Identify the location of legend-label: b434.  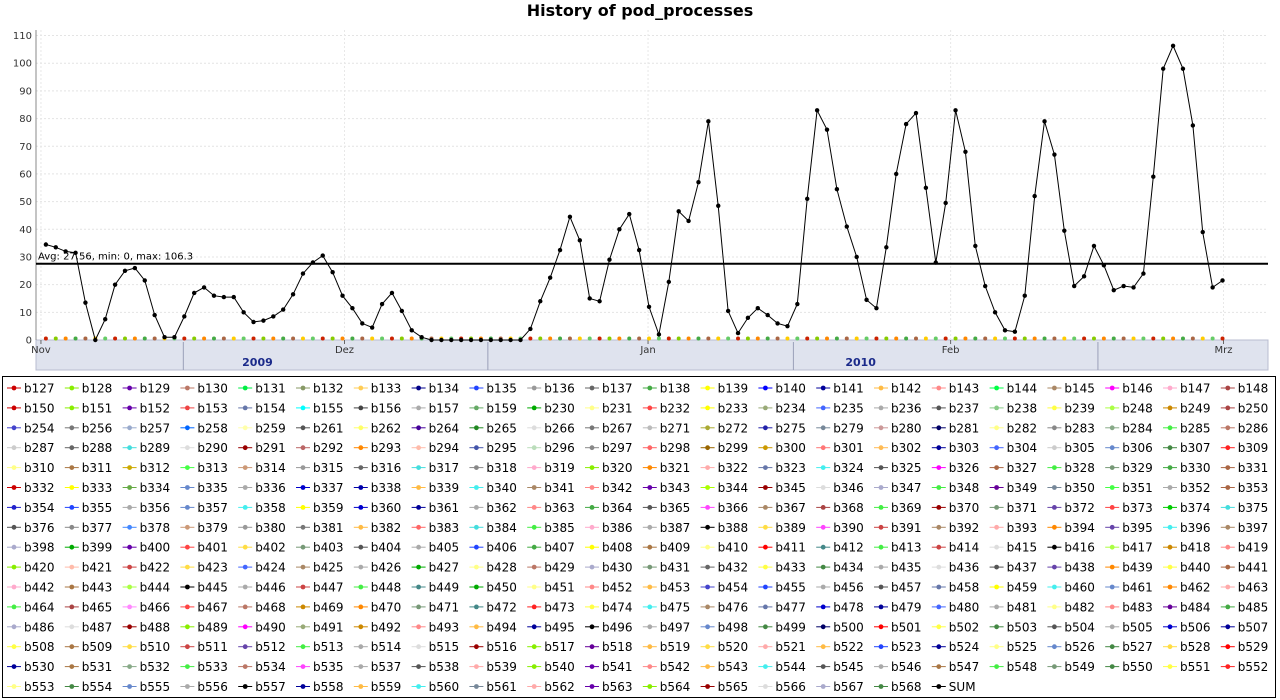
(848, 568).